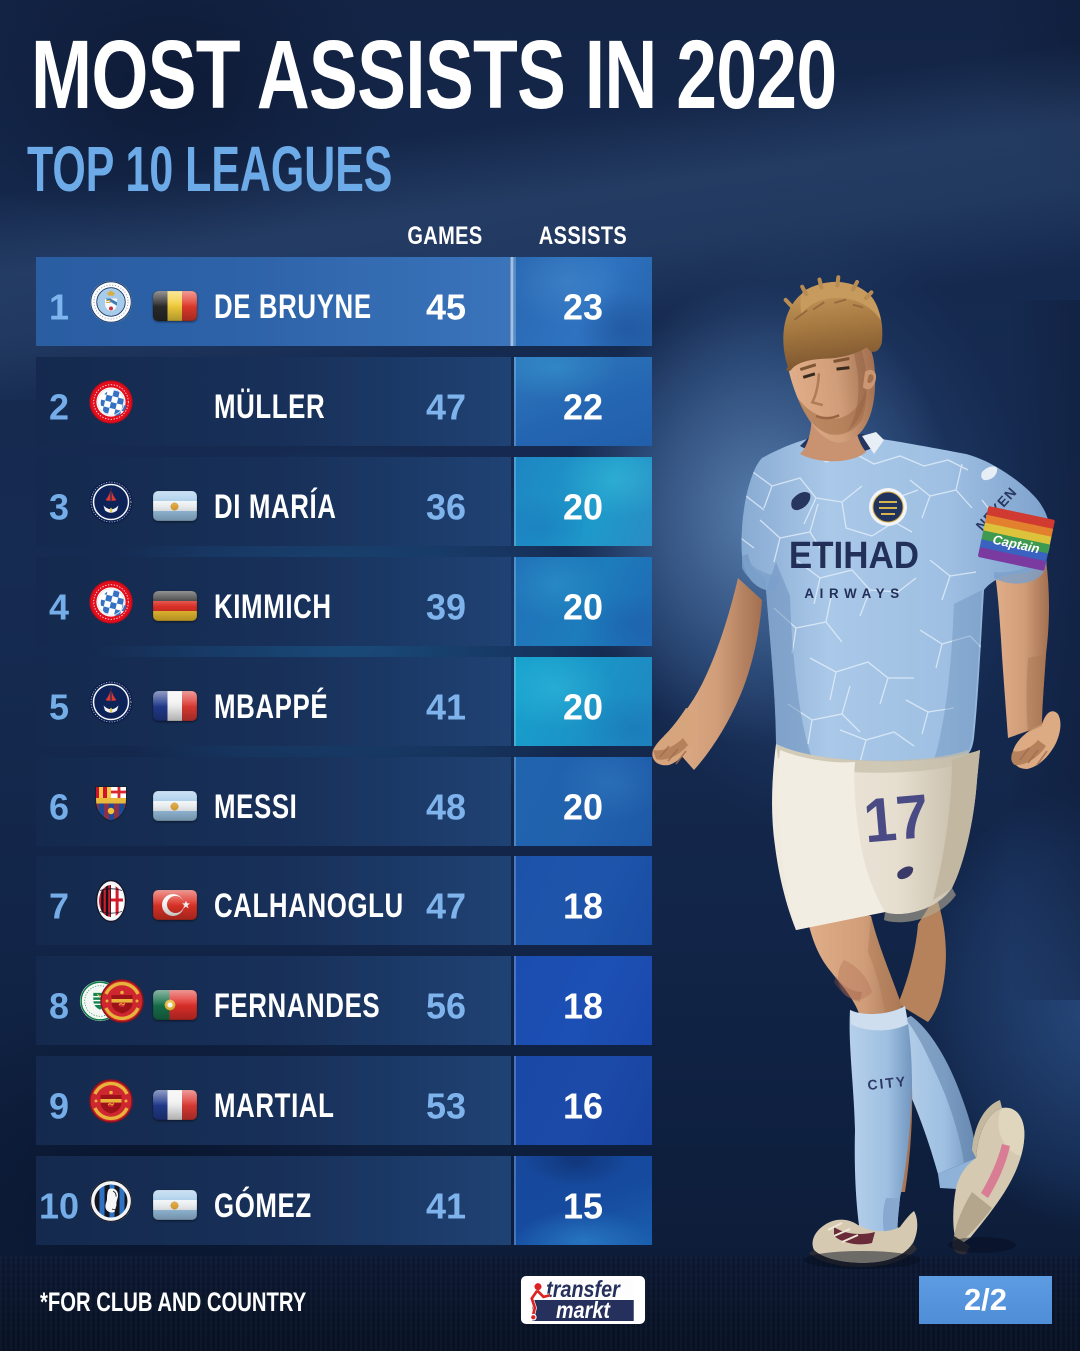 Image resolution: width=1080 pixels, height=1351 pixels. What do you see at coordinates (854, 593) in the screenshot?
I see `svg-text: AIRWAYS` at bounding box center [854, 593].